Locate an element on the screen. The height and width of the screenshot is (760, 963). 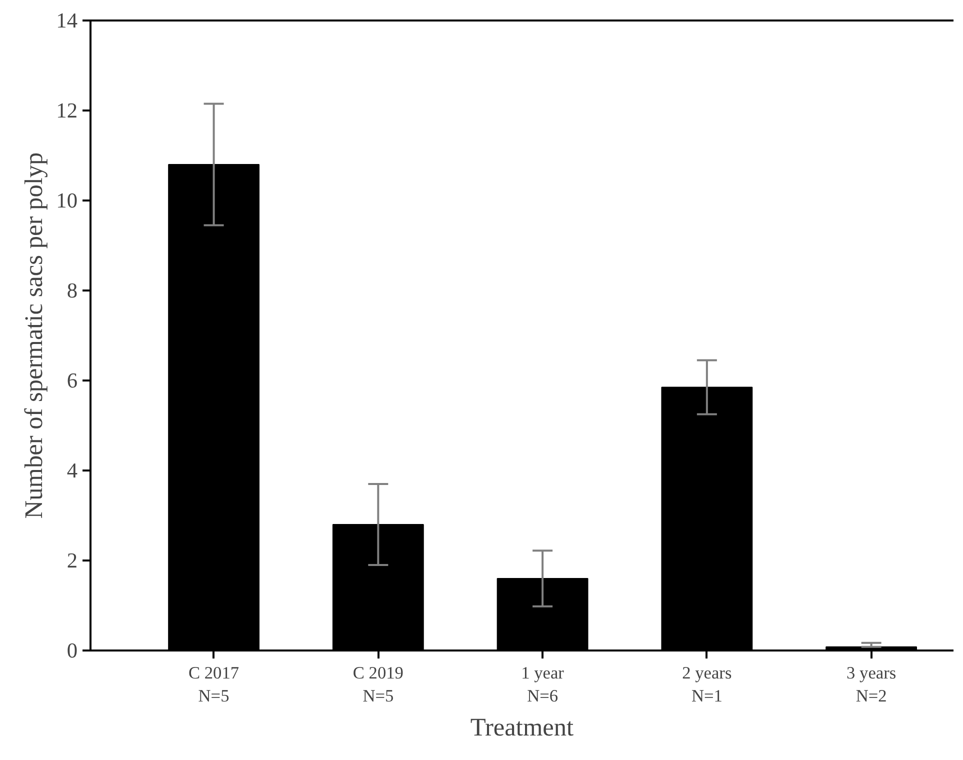
y-tick-label: 10 is located at coordinates (67, 200).